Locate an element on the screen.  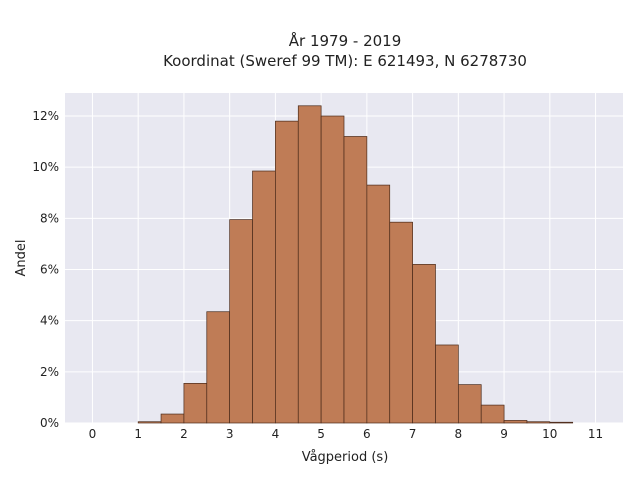
y-tick-labels: 0% 2% 4% 6% 8% 10% 12% is located at coordinates (45, 269).